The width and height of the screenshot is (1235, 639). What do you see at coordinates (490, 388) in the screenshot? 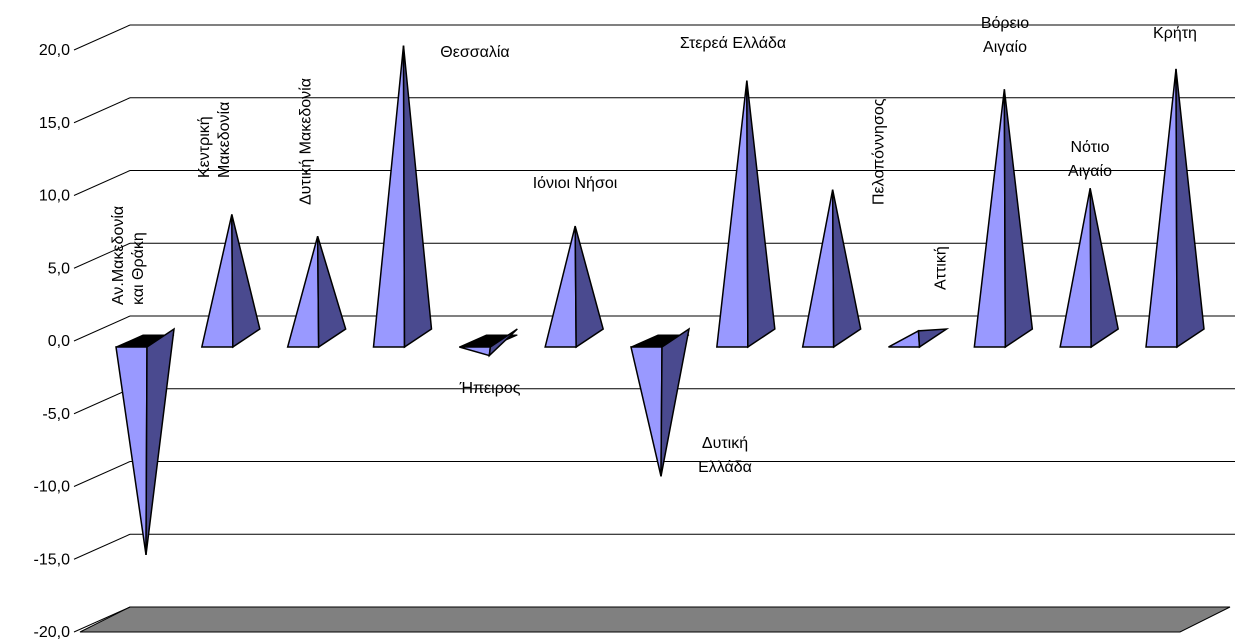
I see `category-label: Ήπειρος` at bounding box center [490, 388].